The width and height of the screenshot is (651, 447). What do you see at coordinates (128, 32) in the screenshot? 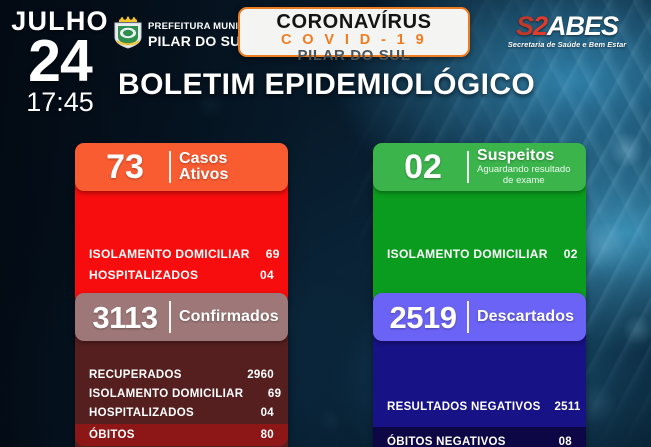
I see `coat-of-arms-shield-icon` at bounding box center [128, 32].